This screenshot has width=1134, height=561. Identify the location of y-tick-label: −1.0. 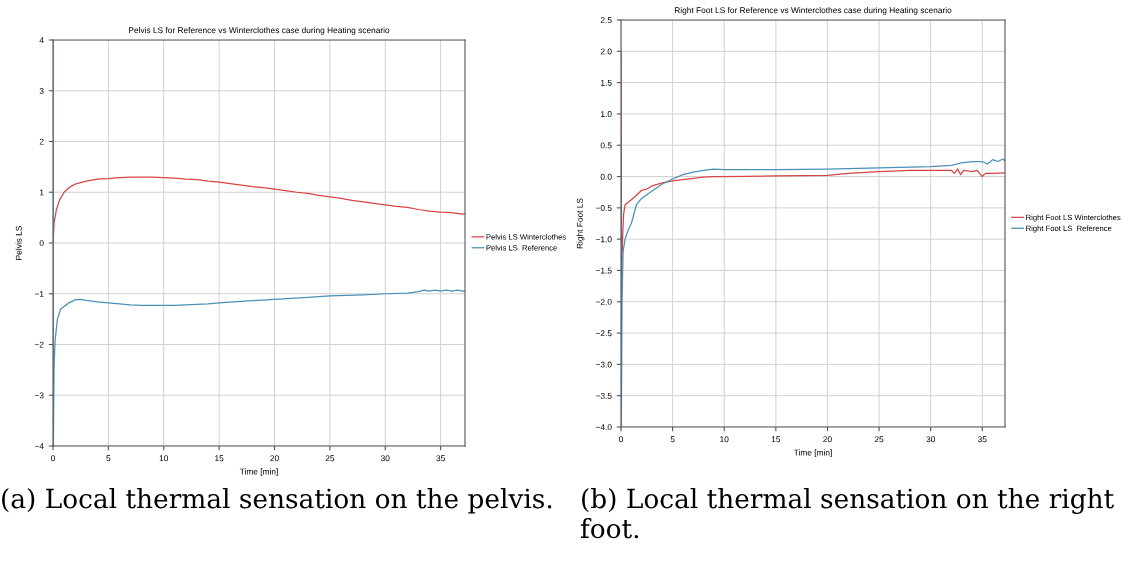
(603, 239).